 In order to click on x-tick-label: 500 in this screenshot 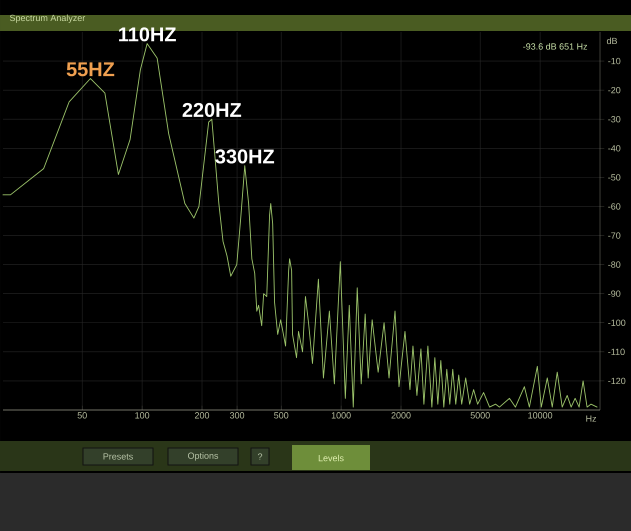, I will do `click(281, 415)`.